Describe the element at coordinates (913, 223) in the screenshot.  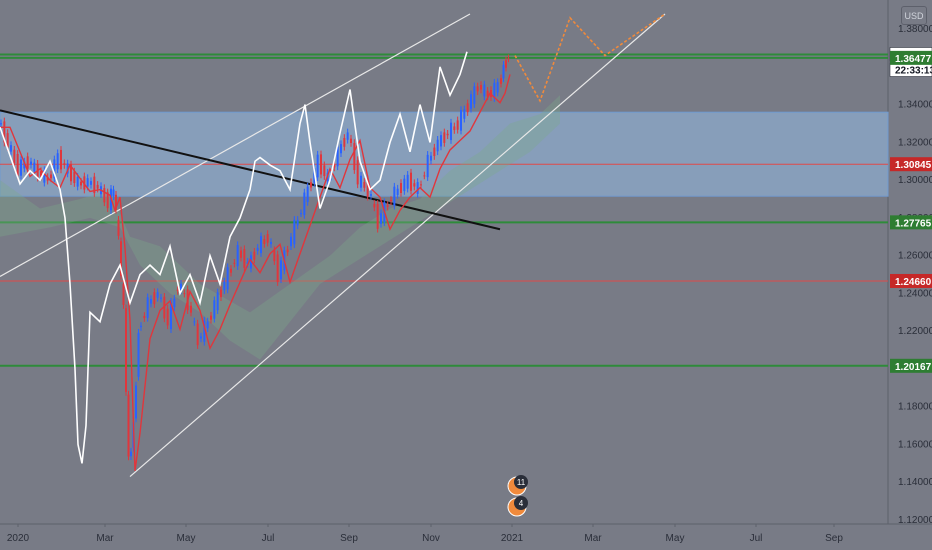
I see `price-label-text: 1.27765` at that location.